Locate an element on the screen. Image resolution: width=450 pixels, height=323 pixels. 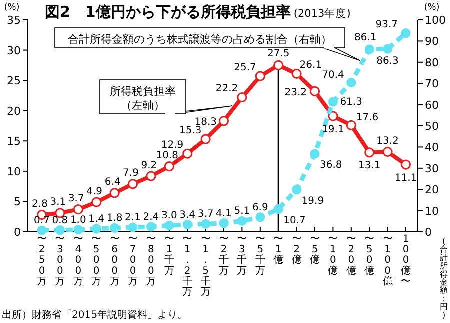
x-tick-label: 〜20億 is located at coordinates (351, 255).